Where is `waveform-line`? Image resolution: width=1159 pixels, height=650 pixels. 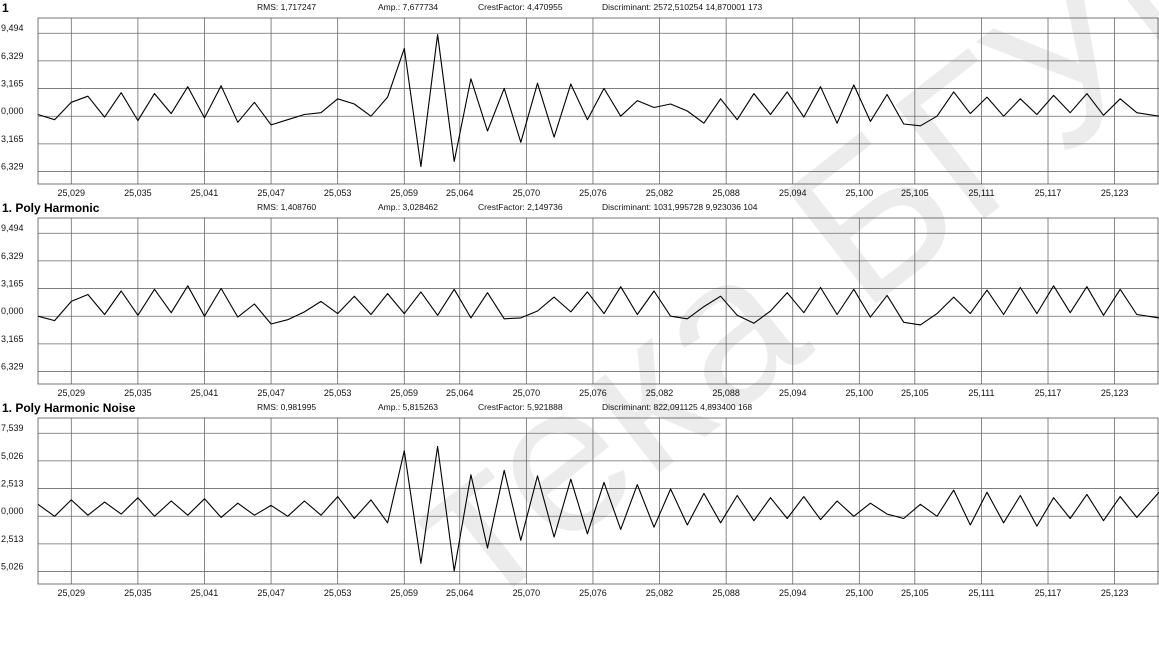 waveform-line is located at coordinates (598, 305).